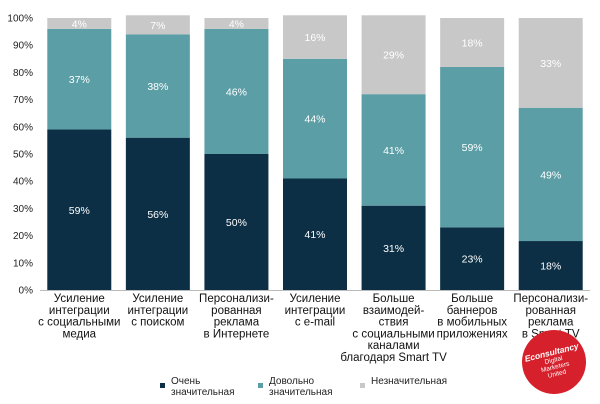  I want to click on data-label: 44%, so click(314, 120).